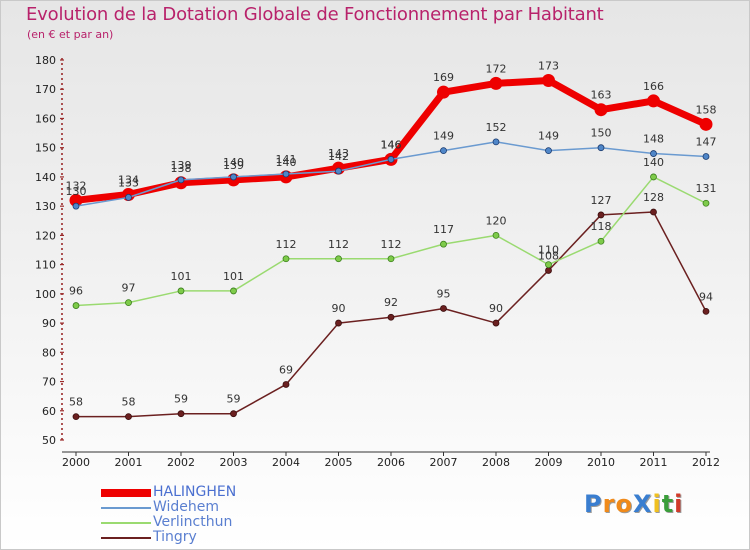 The width and height of the screenshot is (750, 550). What do you see at coordinates (49, 323) in the screenshot?
I see `y-tick-label: 90` at bounding box center [49, 323].